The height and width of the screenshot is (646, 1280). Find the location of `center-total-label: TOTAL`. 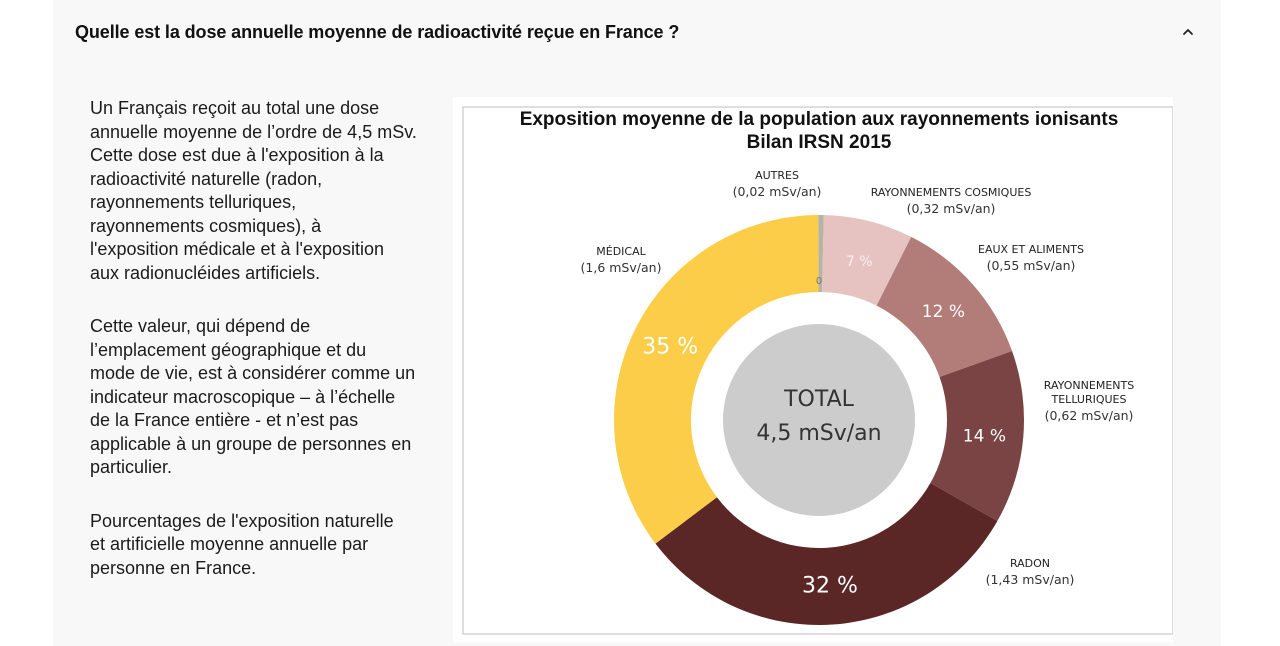

center-total-label: TOTAL is located at coordinates (819, 399).